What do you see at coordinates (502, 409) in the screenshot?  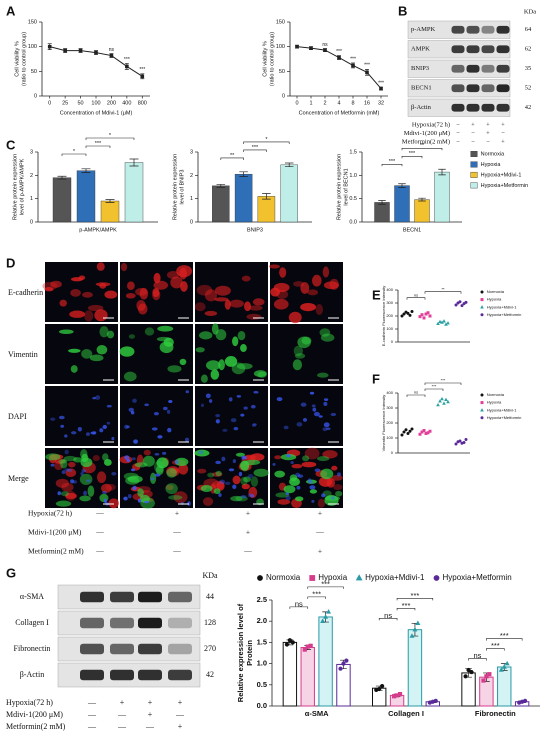 I see `legend-label: Hypoxia+Mdivi-1` at bounding box center [502, 409].